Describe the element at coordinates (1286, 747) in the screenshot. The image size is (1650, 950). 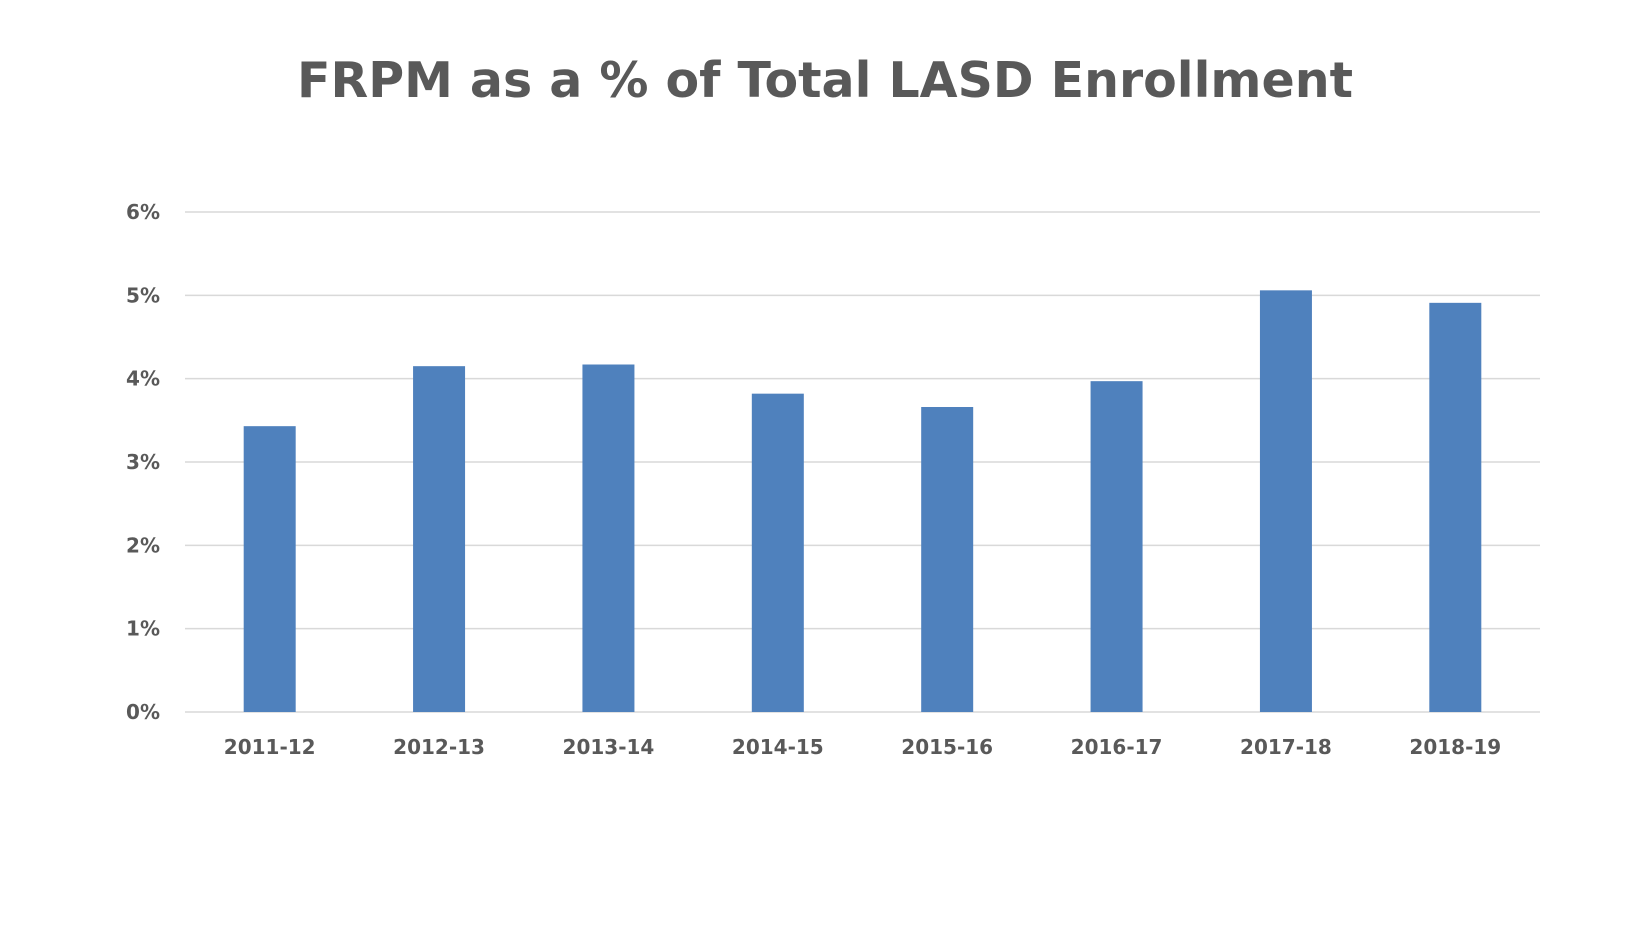
I see `x-tick-label: 2017-18` at that location.